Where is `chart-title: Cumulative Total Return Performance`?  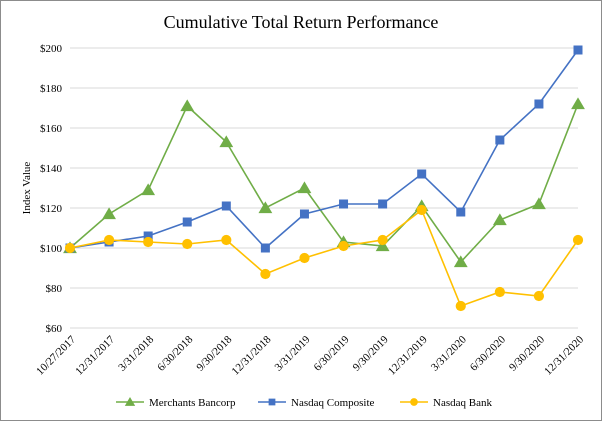
chart-title: Cumulative Total Return Performance is located at coordinates (301, 22).